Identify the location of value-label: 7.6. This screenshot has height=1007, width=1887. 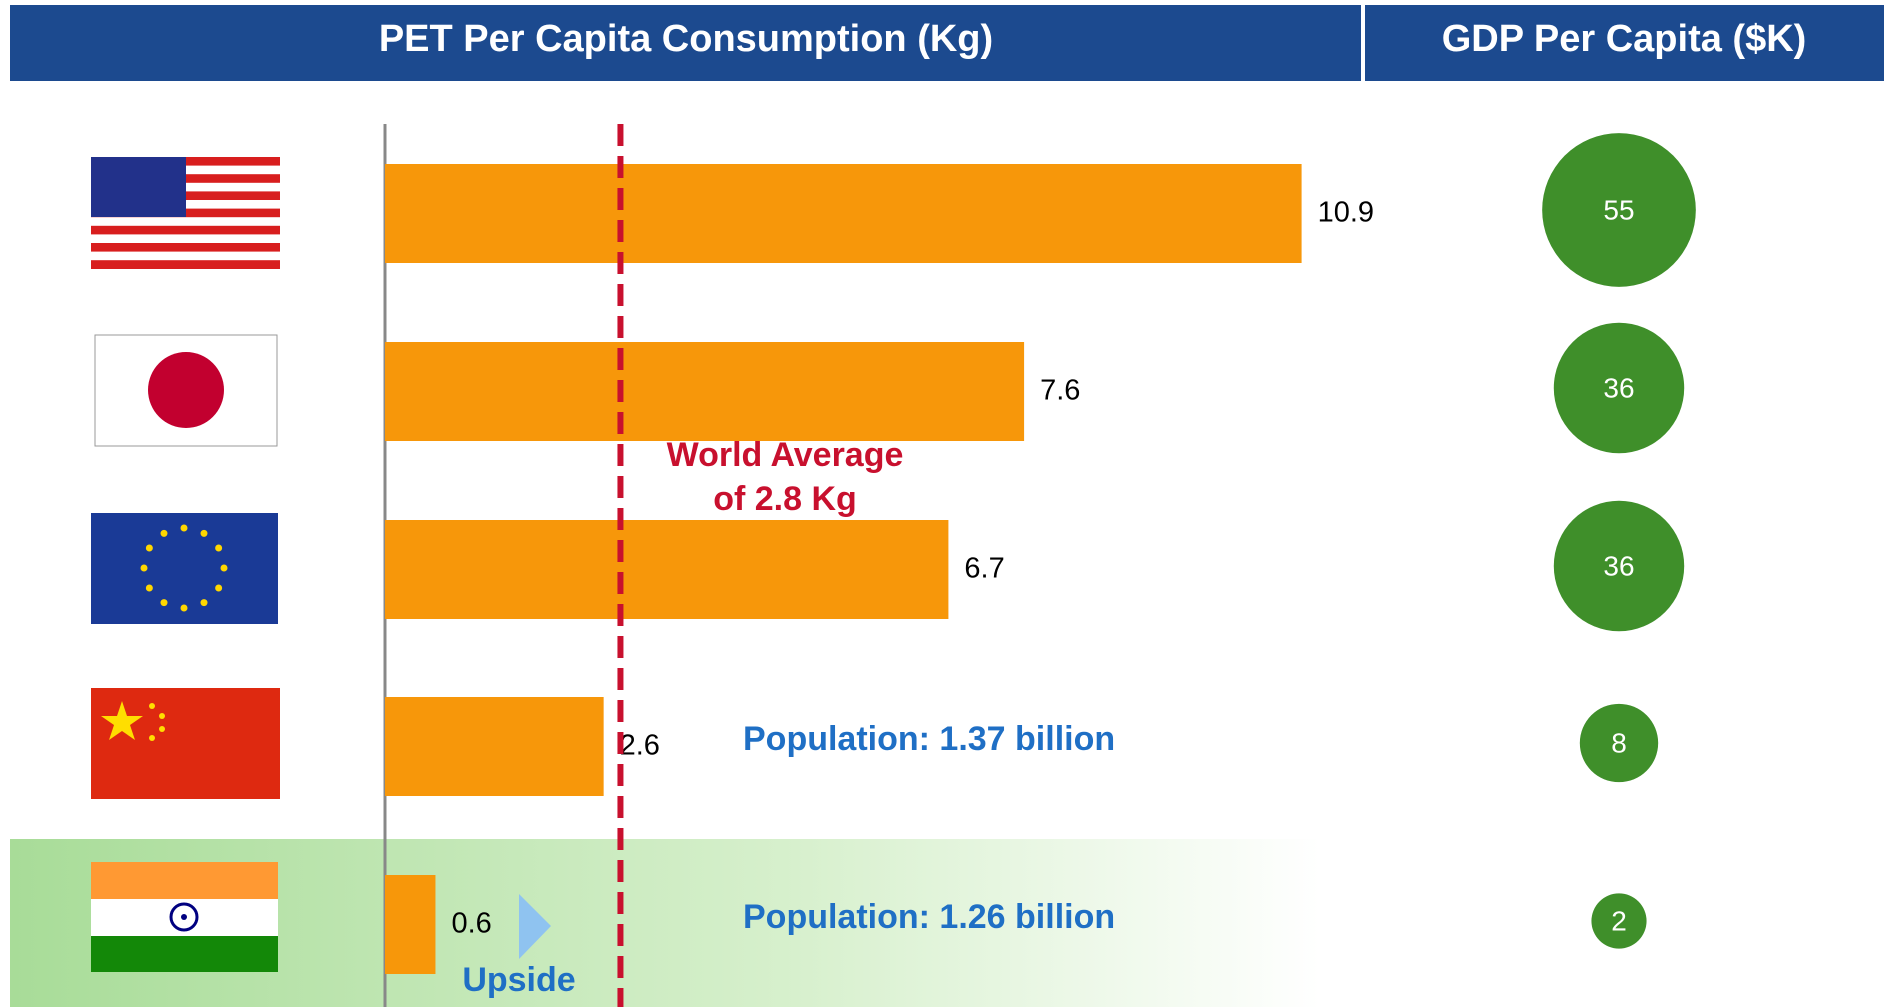
(1060, 391).